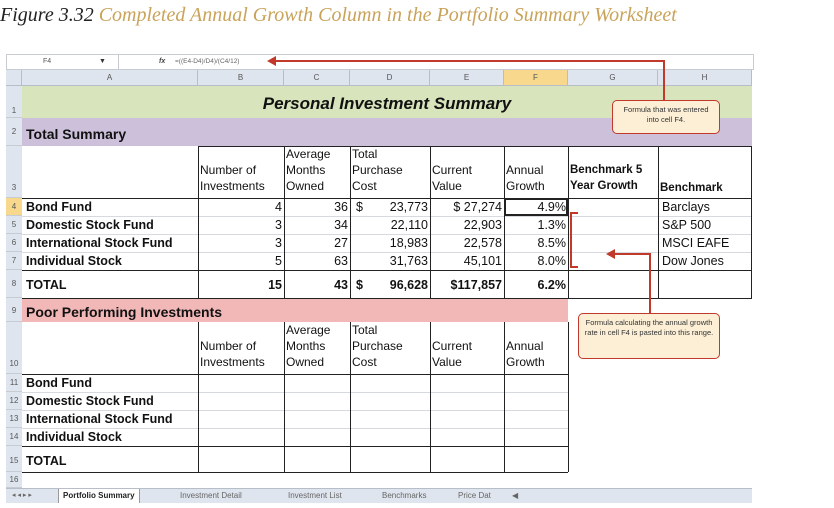 This screenshot has width=834, height=508. I want to click on row-header: 15, so click(14, 459).